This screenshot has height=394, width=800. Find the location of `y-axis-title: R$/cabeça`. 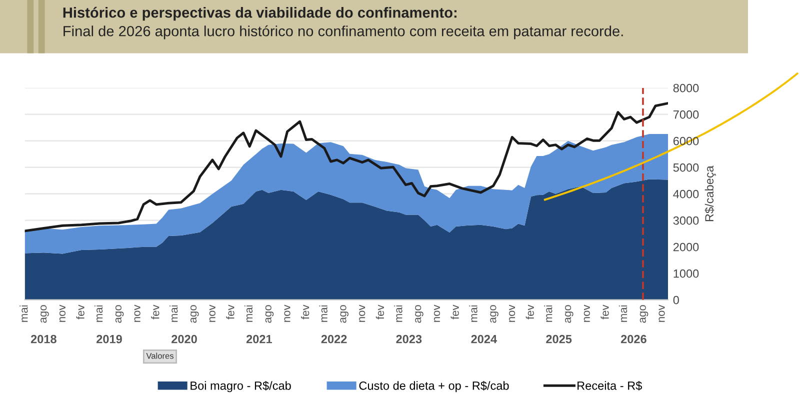

y-axis-title: R$/cabeça is located at coordinates (710, 194).